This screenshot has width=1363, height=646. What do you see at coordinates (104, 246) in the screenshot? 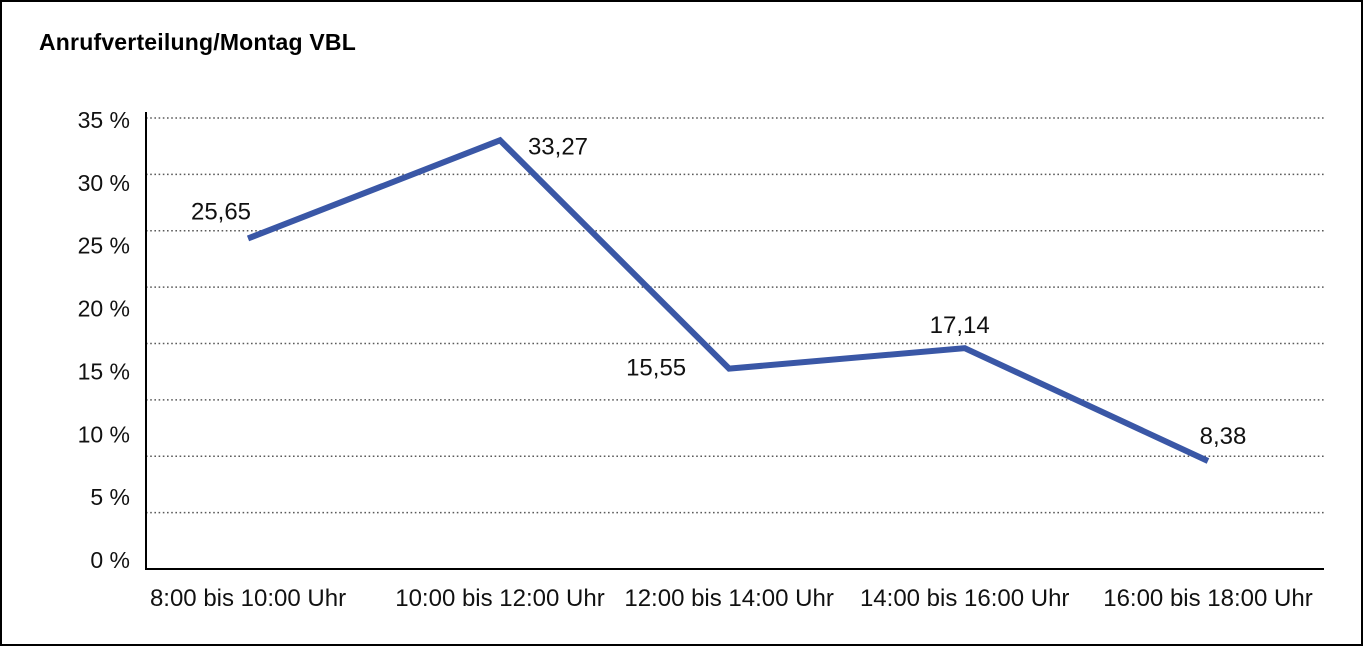
I see `y-tick-label: 25 %` at bounding box center [104, 246].